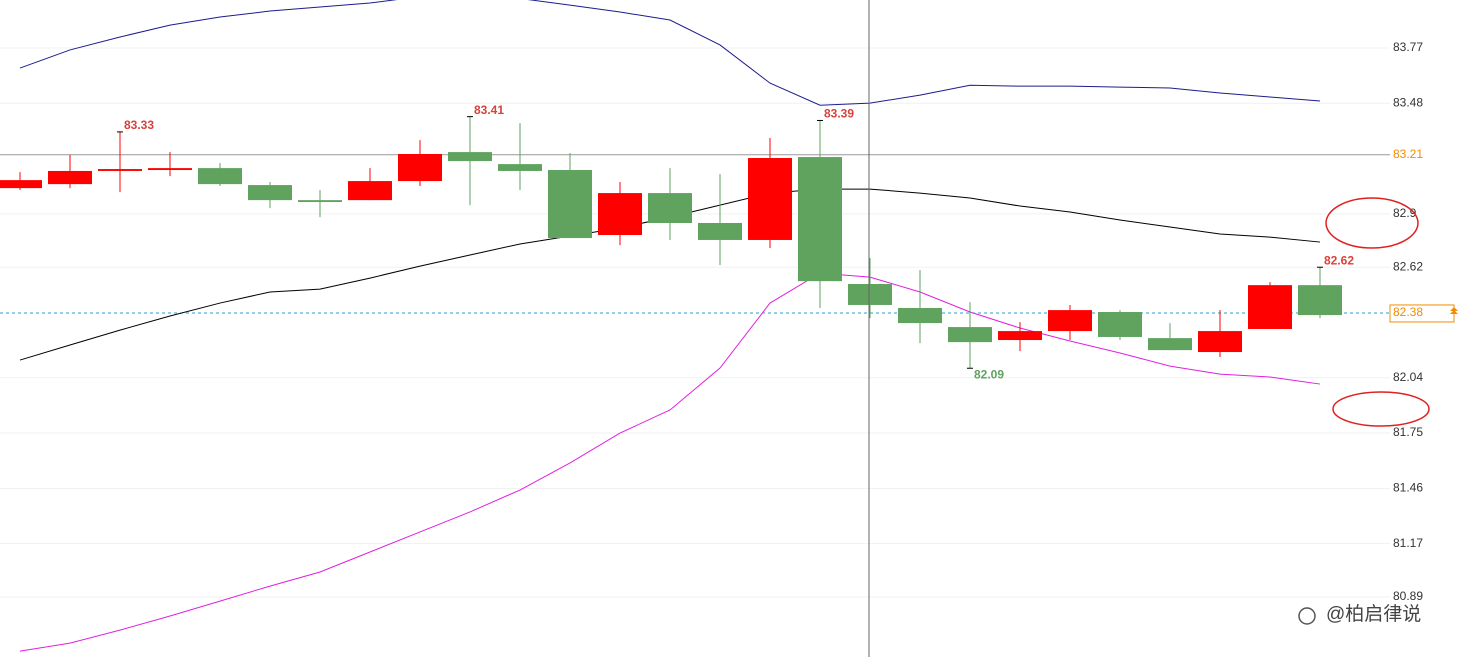 This screenshot has width=1458, height=657. I want to click on y-tick-label: 80.89, so click(1408, 596).